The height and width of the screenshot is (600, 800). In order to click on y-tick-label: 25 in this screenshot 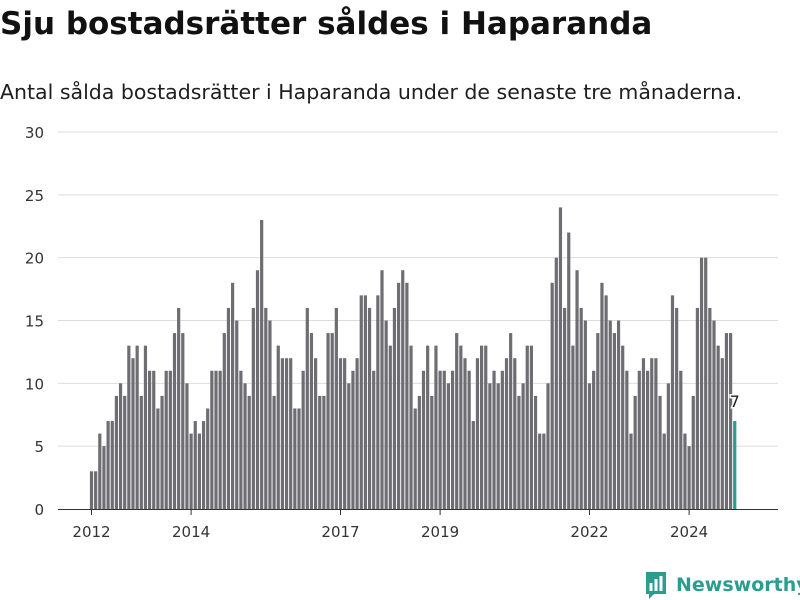, I will do `click(34, 196)`.